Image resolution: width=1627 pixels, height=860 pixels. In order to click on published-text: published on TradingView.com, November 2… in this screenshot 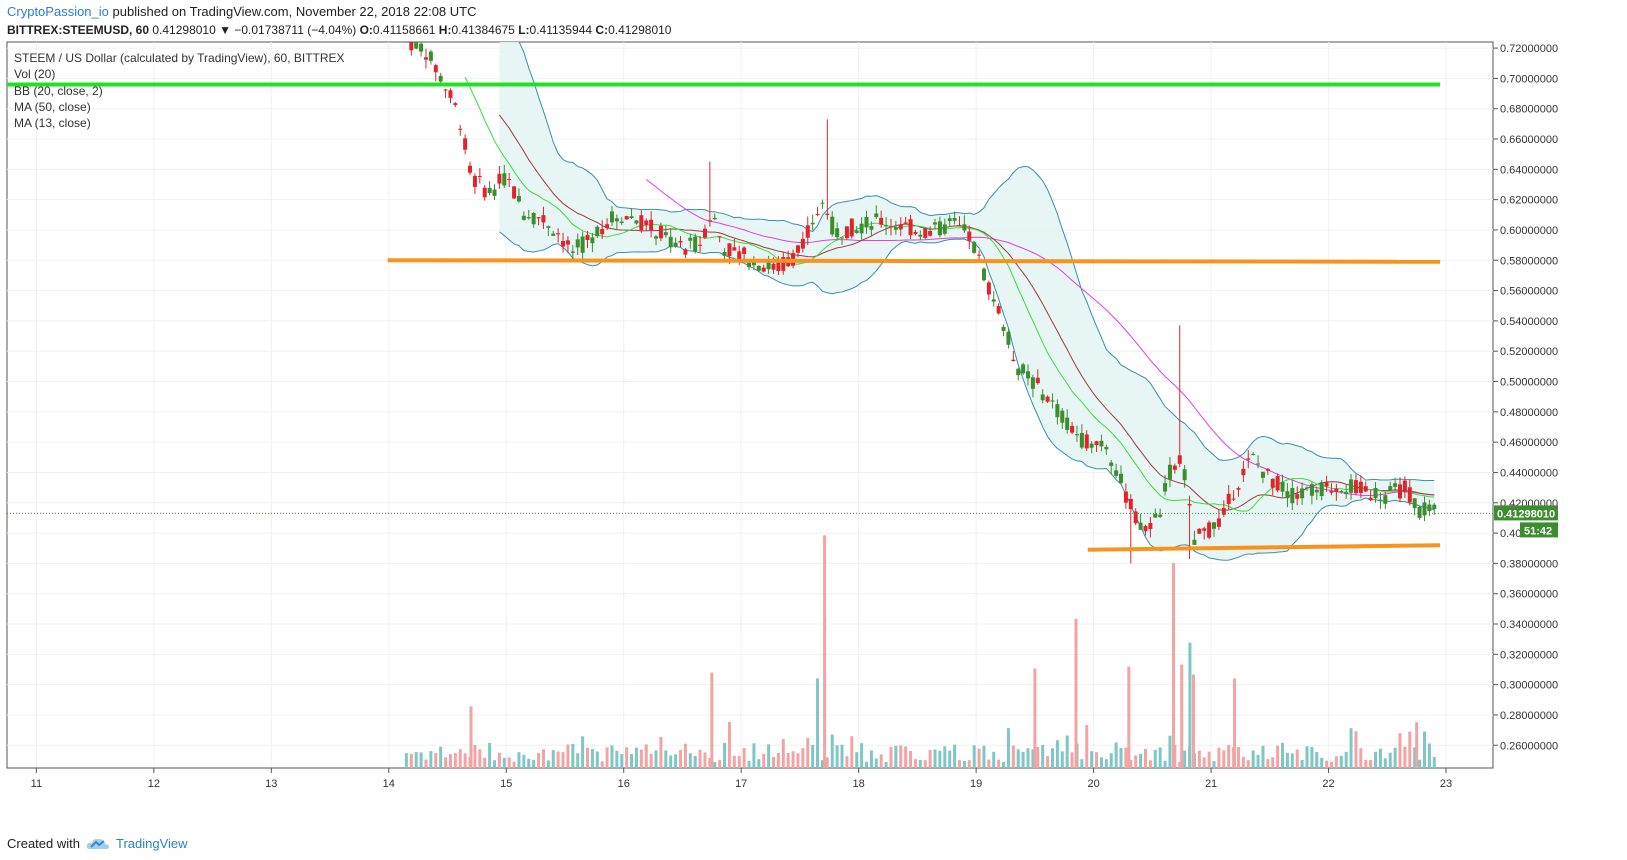, I will do `click(294, 11)`.